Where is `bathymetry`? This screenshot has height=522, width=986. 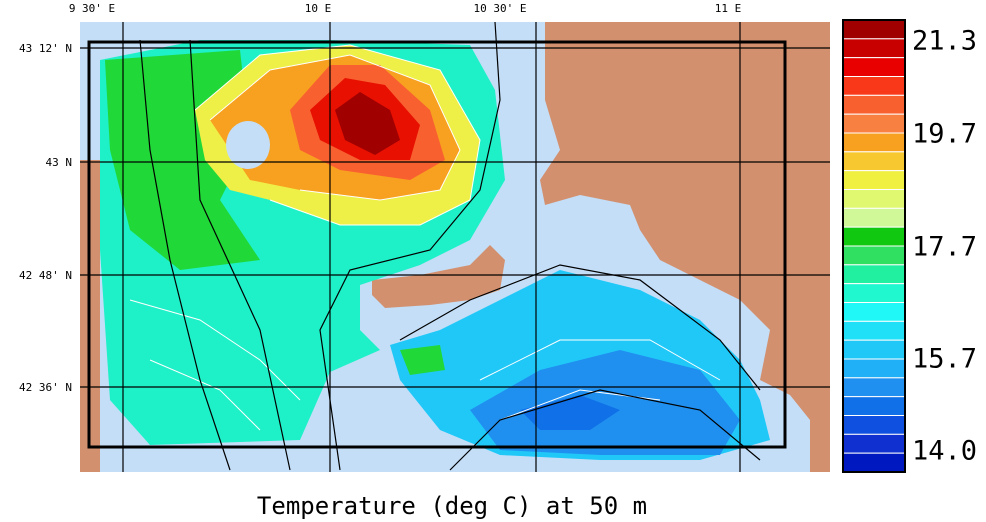 bathymetry is located at coordinates (580, 367).